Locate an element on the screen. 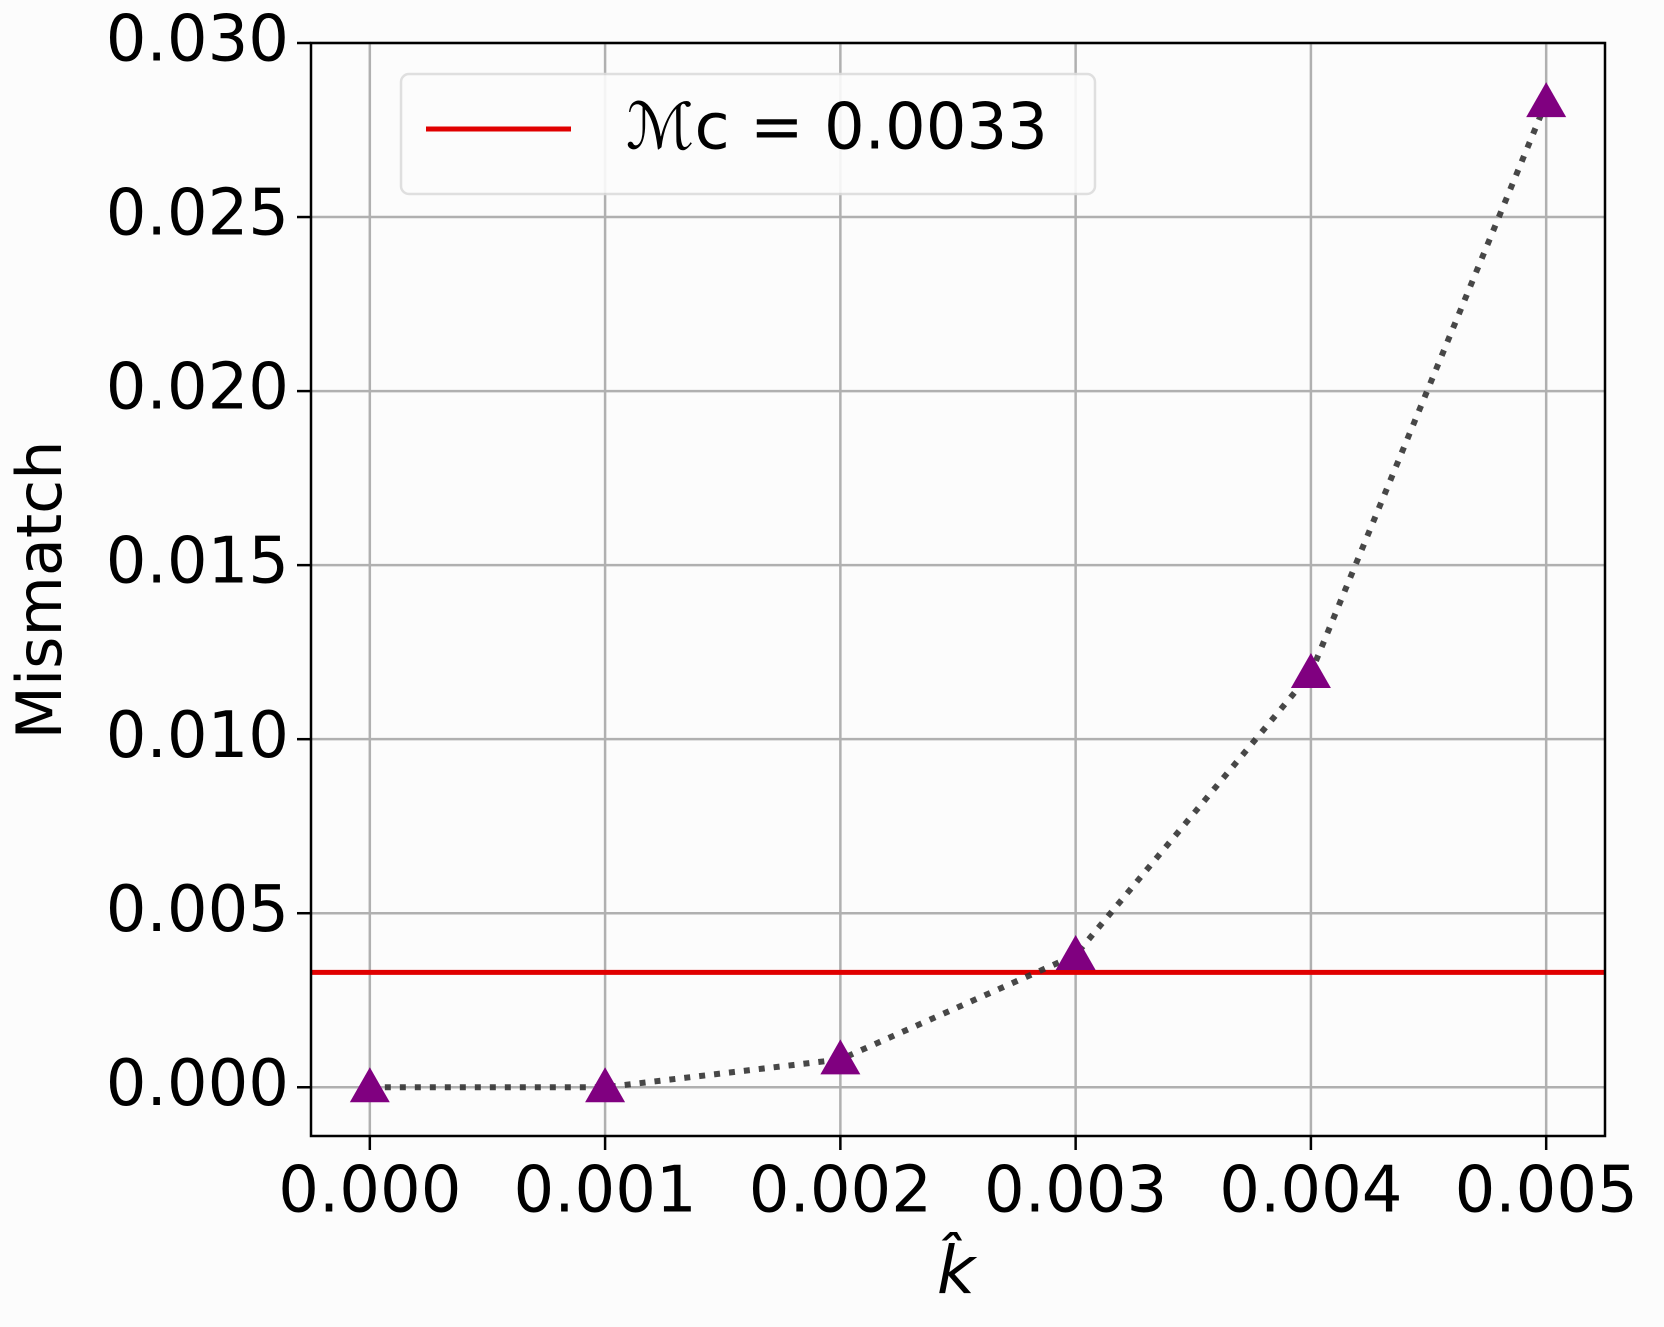  y-axis-label: Mismatch is located at coordinates (39, 589).